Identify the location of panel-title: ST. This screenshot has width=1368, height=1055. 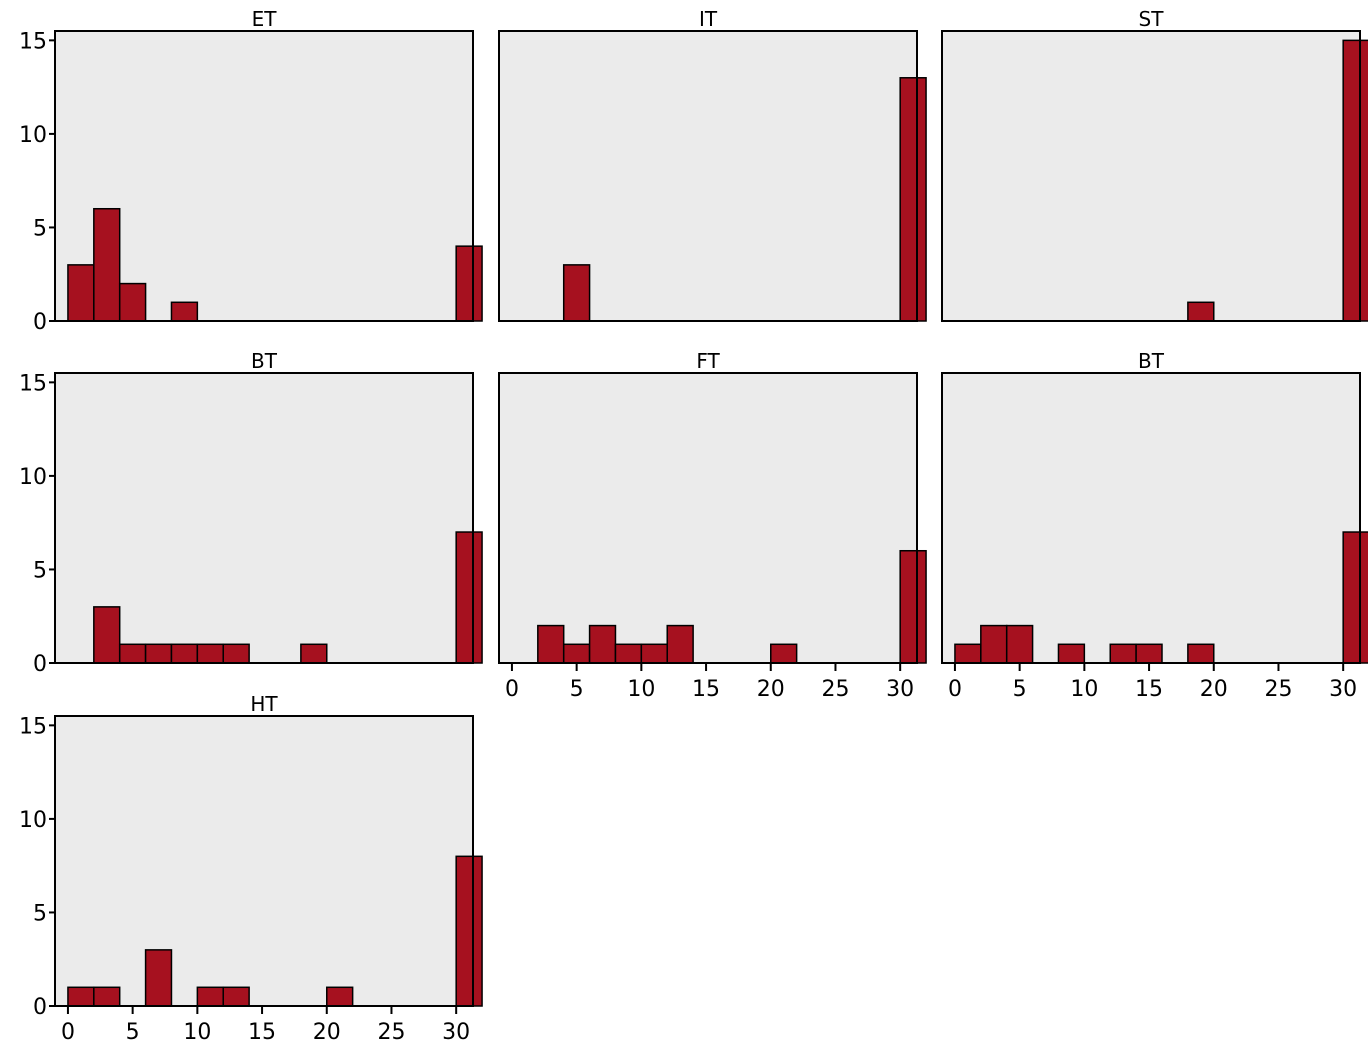
(1152, 19).